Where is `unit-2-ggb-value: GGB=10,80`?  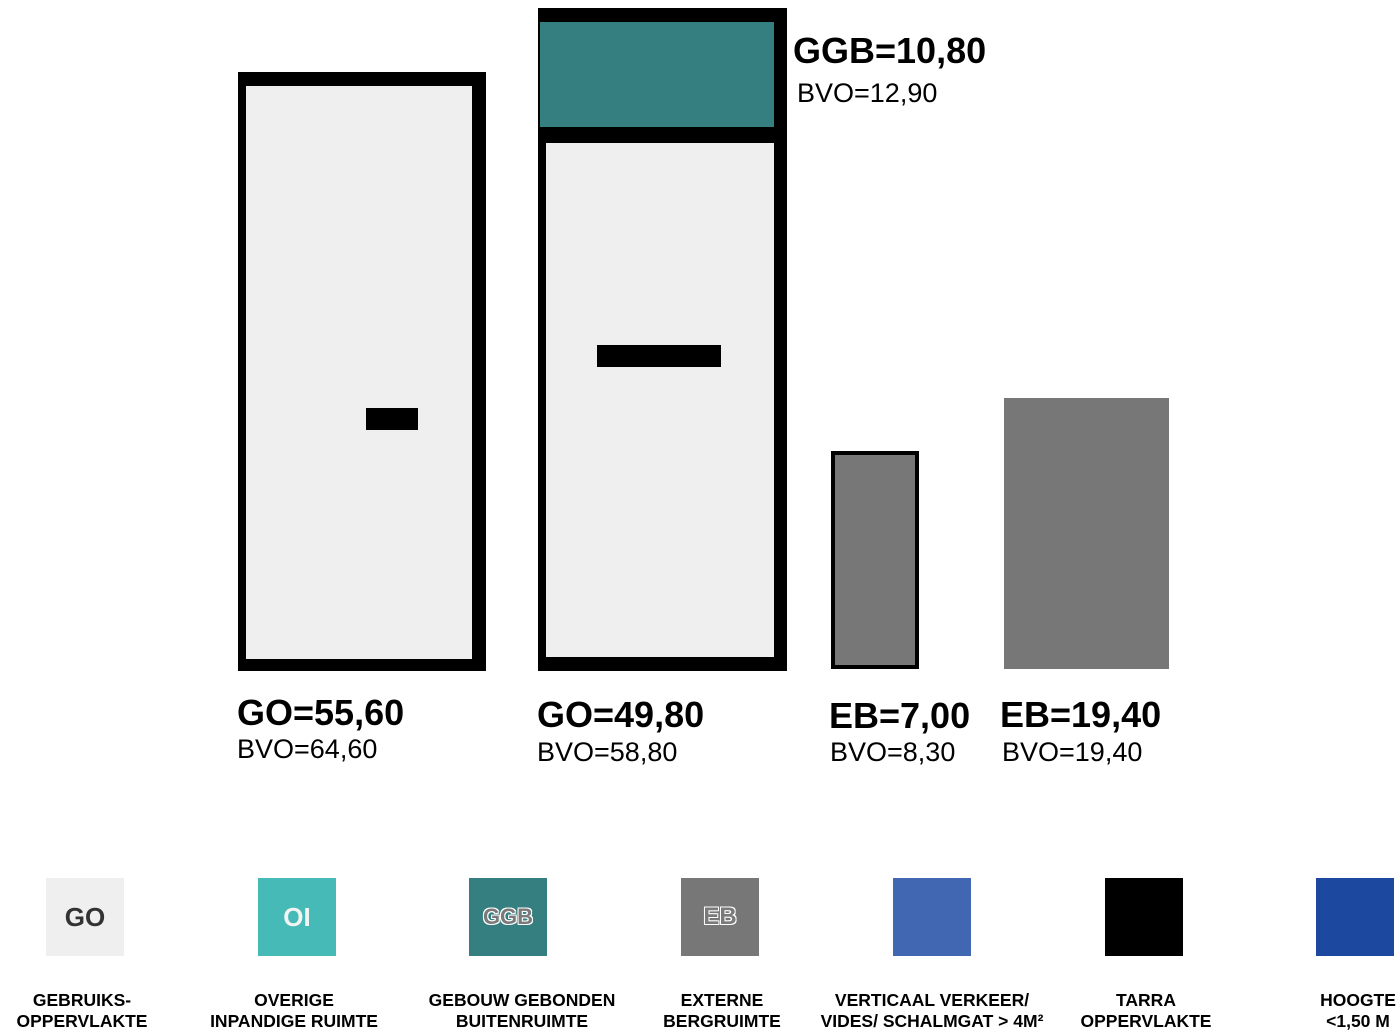 unit-2-ggb-value: GGB=10,80 is located at coordinates (890, 50).